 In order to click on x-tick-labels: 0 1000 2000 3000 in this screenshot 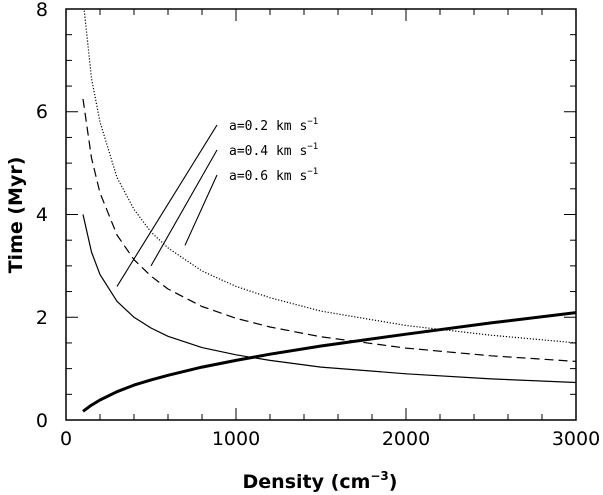, I will do `click(330, 439)`.